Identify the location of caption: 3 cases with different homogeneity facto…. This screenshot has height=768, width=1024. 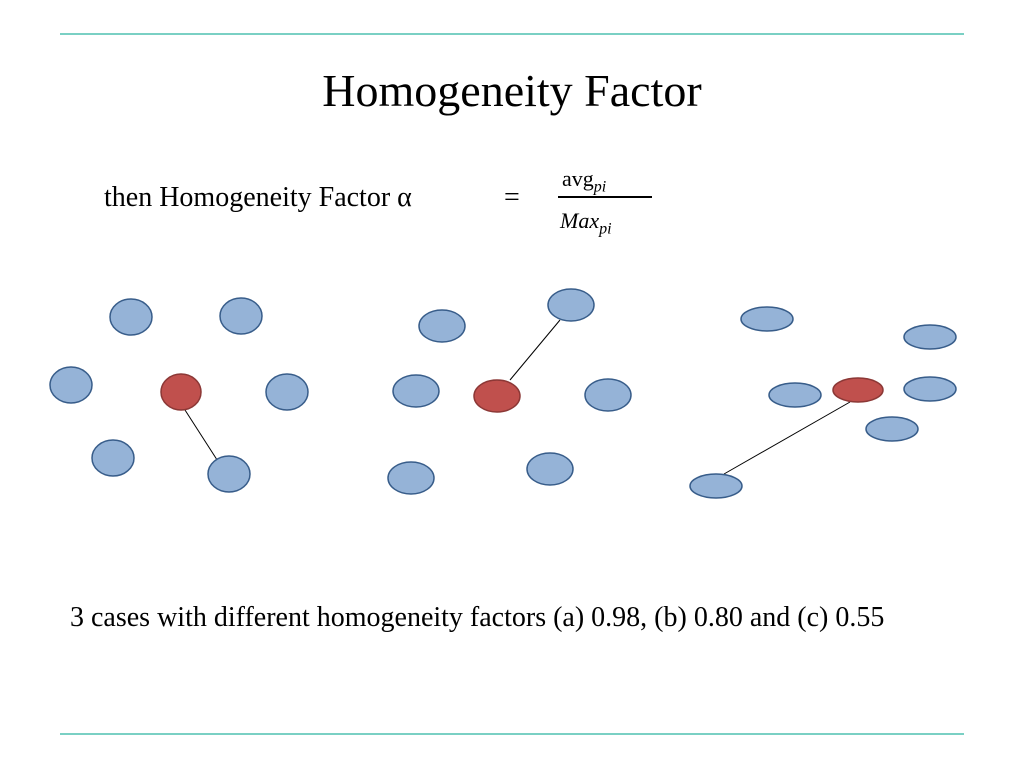
(477, 617).